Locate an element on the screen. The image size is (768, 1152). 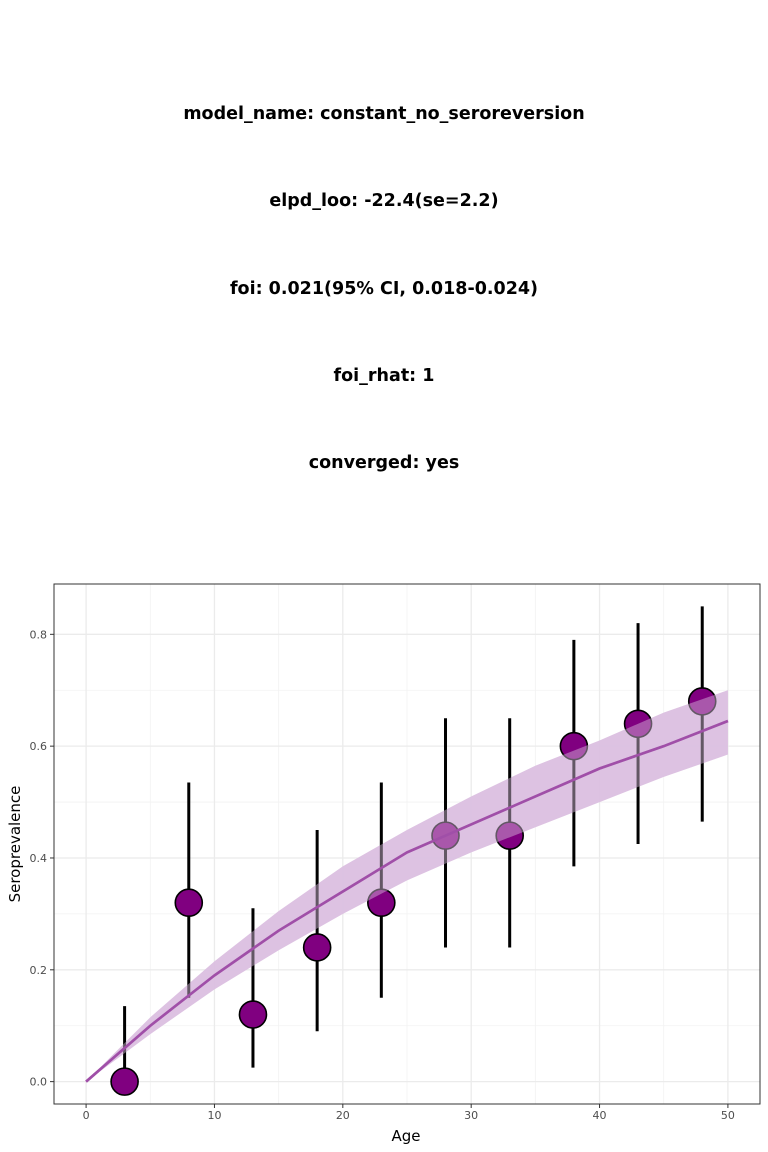
x-tick-label: 0 is located at coordinates (86, 1115).